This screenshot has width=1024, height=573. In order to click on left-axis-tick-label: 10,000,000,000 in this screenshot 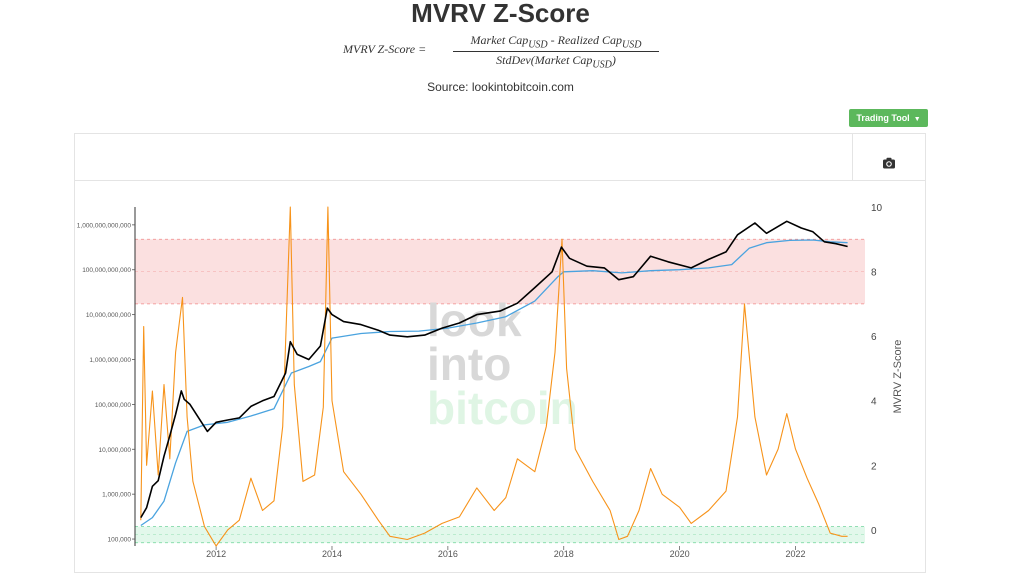, I will do `click(109, 315)`.